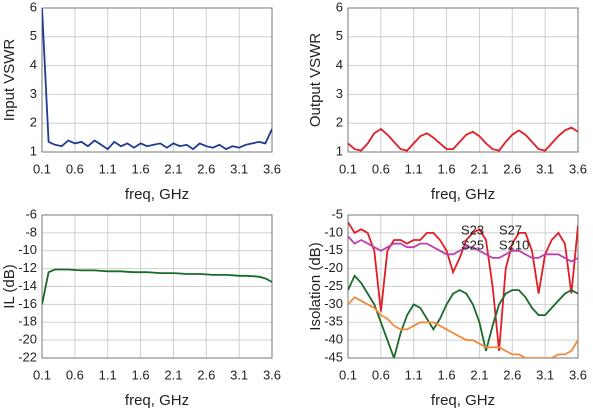 This screenshot has width=593, height=413. Describe the element at coordinates (31, 213) in the screenshot. I see `y-tick-label: -6` at that location.